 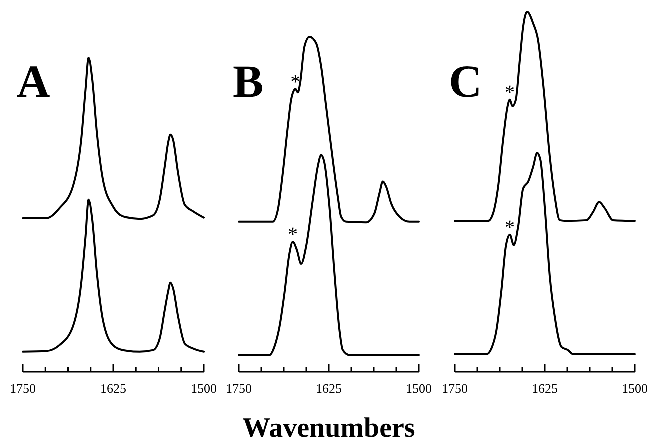 What do you see at coordinates (465, 81) in the screenshot?
I see `text: C` at bounding box center [465, 81].